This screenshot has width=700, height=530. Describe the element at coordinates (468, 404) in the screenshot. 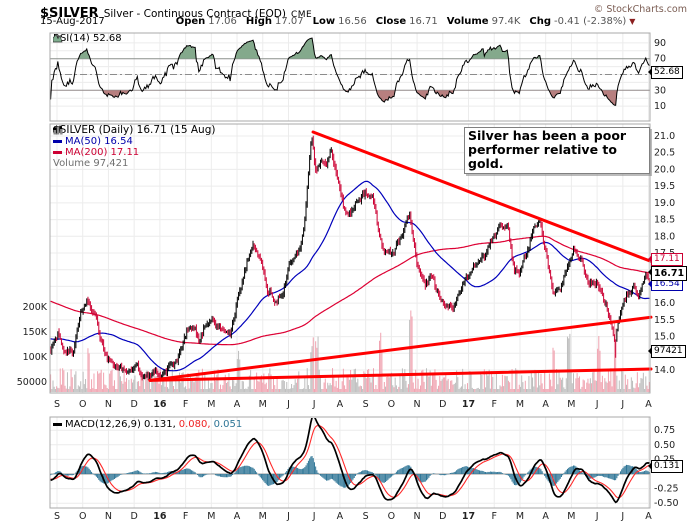

I see `svg-text: 17` at that location.